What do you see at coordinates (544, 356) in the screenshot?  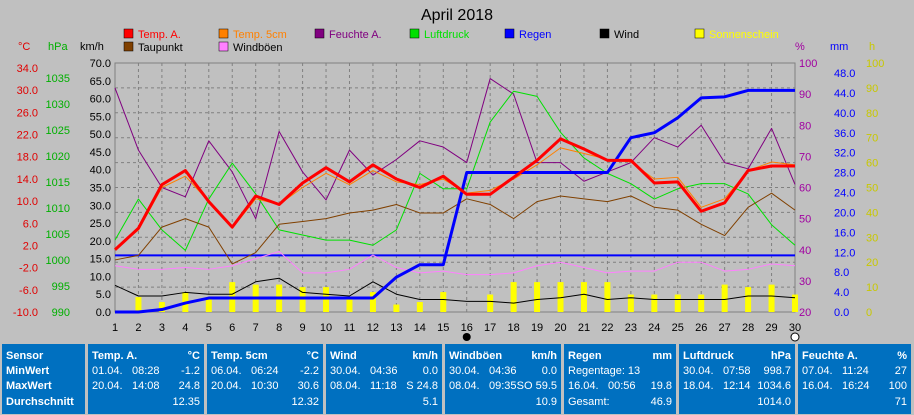 I see `card-unit: km/h` at bounding box center [544, 356].